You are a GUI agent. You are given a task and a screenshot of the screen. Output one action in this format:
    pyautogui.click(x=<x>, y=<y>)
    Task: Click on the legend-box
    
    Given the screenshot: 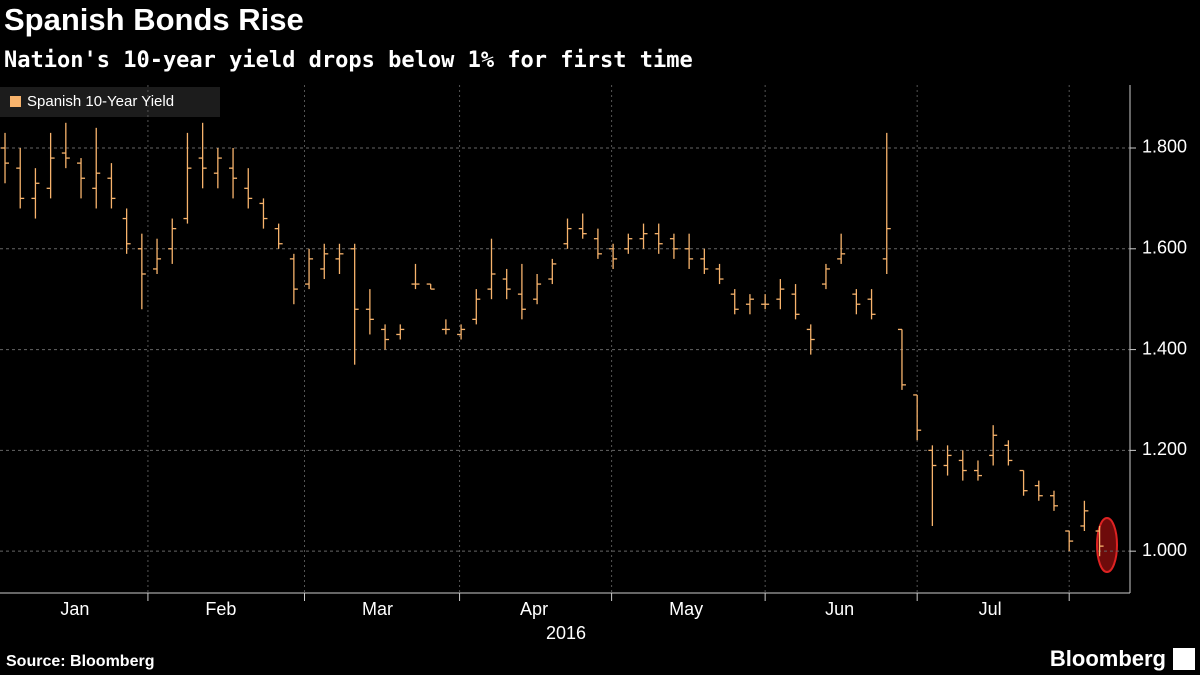 What is the action you would take?
    pyautogui.click(x=110, y=102)
    